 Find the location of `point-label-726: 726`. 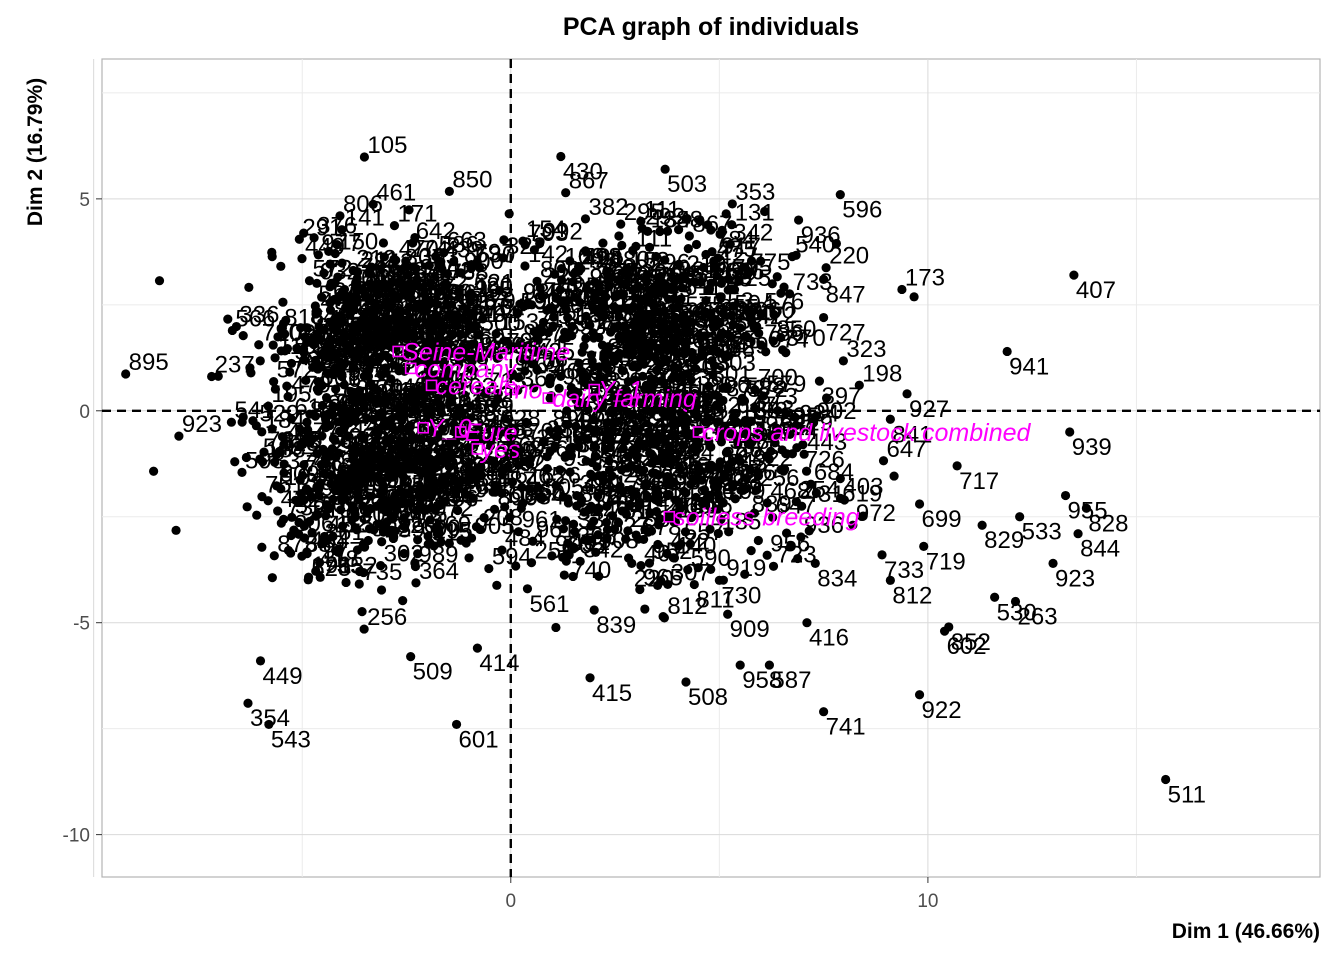

point-label-726: 726 is located at coordinates (825, 460).